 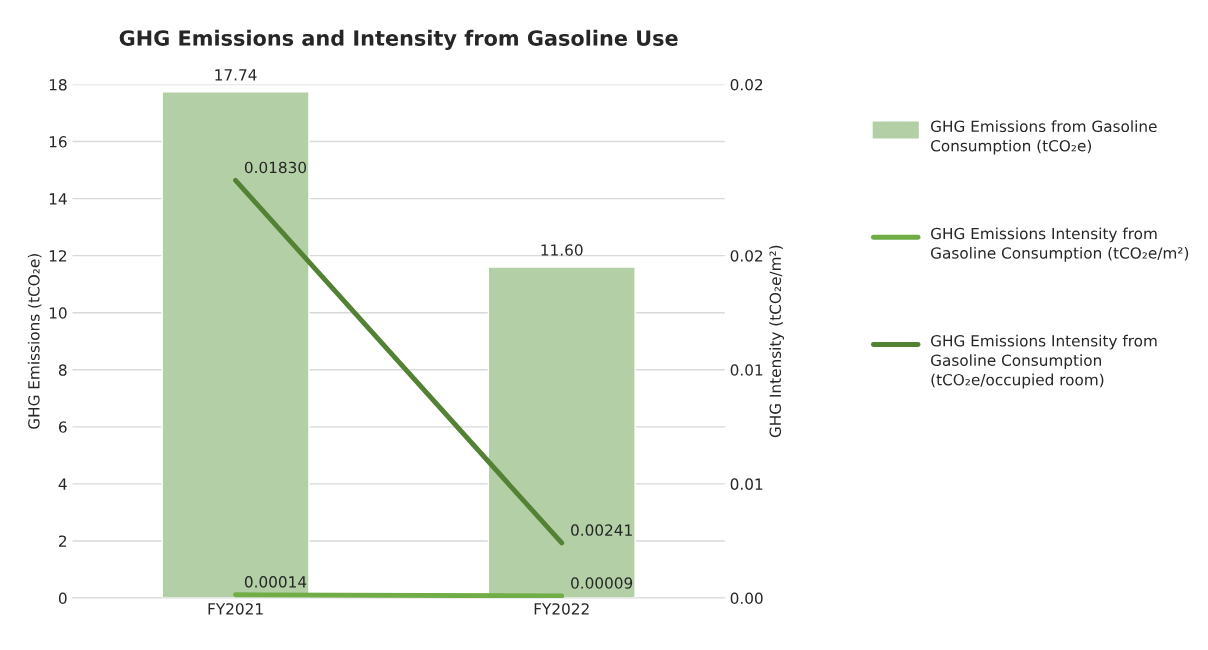 What do you see at coordinates (58, 256) in the screenshot?
I see `y-tick-label: 12` at bounding box center [58, 256].